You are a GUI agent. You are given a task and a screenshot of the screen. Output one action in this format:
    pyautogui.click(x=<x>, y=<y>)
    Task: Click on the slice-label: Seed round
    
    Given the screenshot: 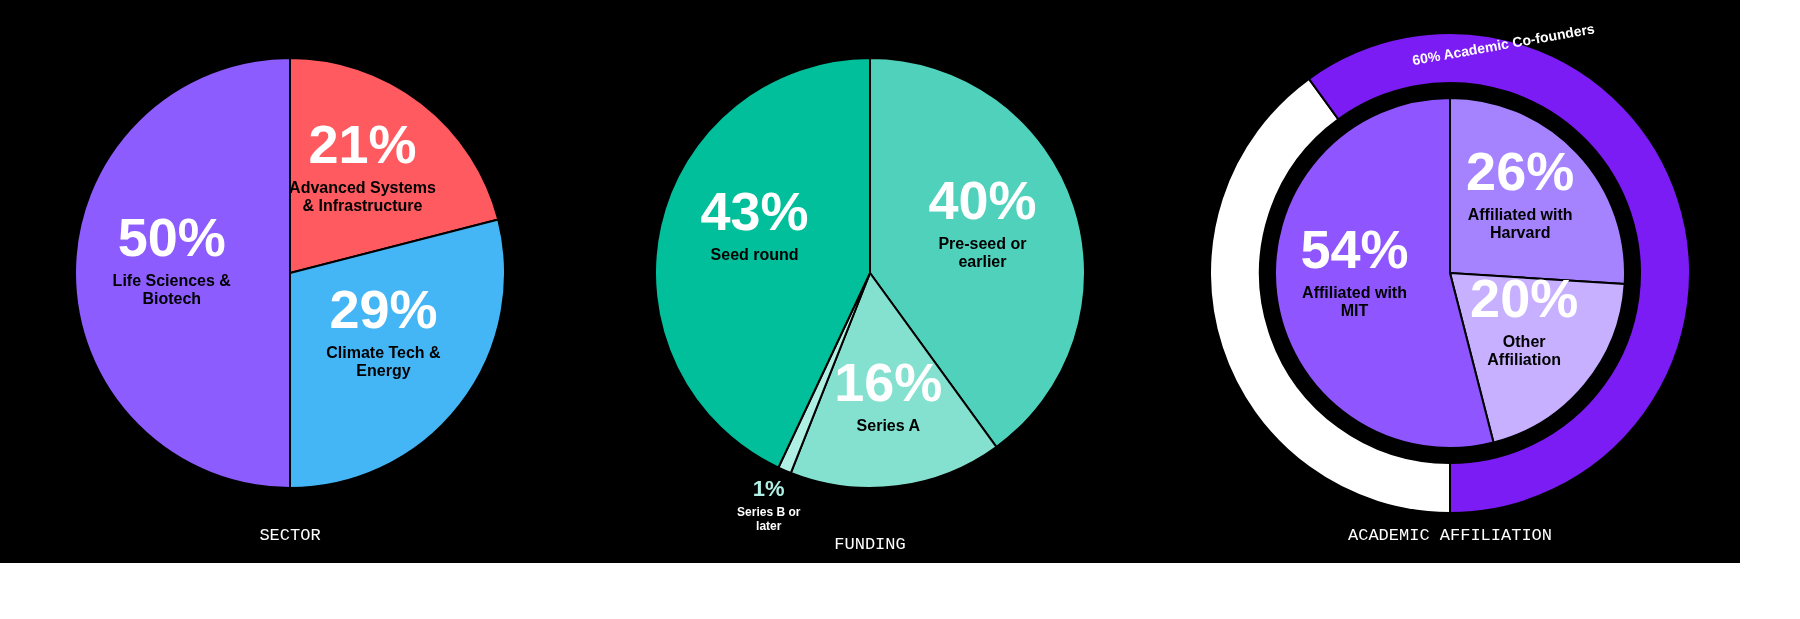 What is the action you would take?
    pyautogui.click(x=754, y=255)
    